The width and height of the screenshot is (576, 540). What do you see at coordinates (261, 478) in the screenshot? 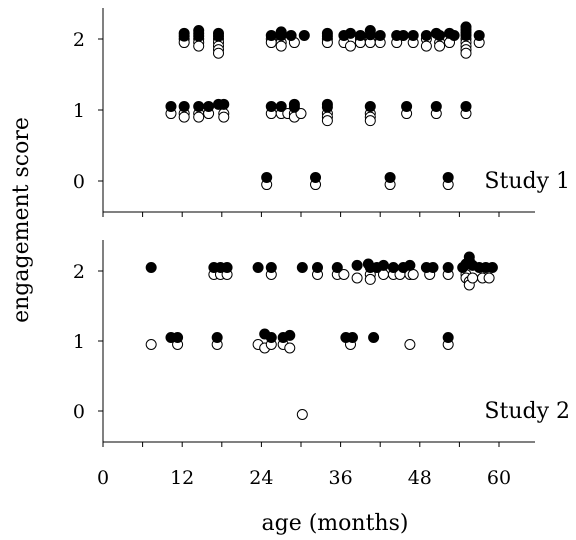
I see `x-tick-label: 24` at bounding box center [261, 478].